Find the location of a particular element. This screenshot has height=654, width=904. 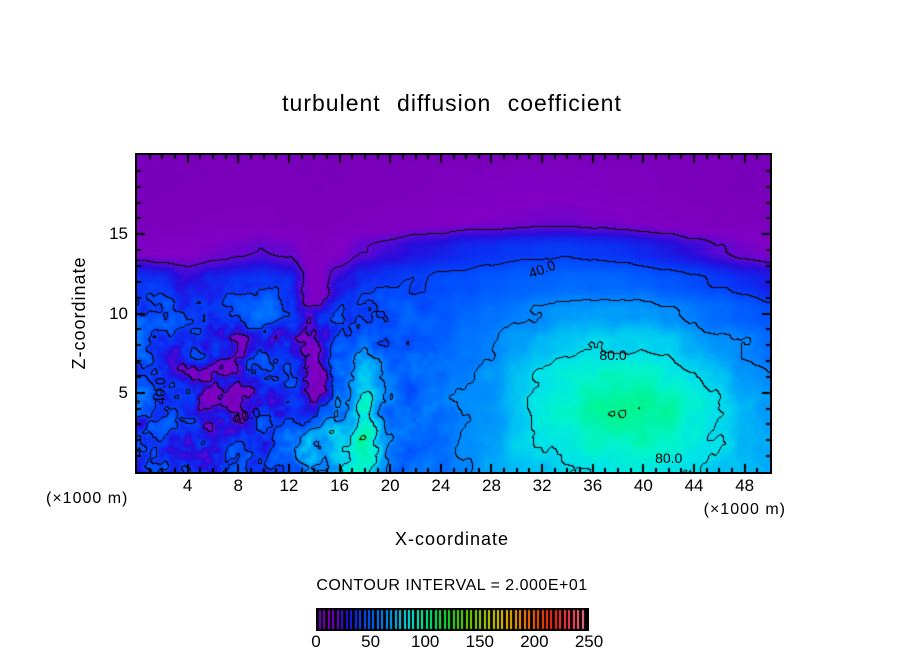

x-tick-label: 24 is located at coordinates (441, 485).